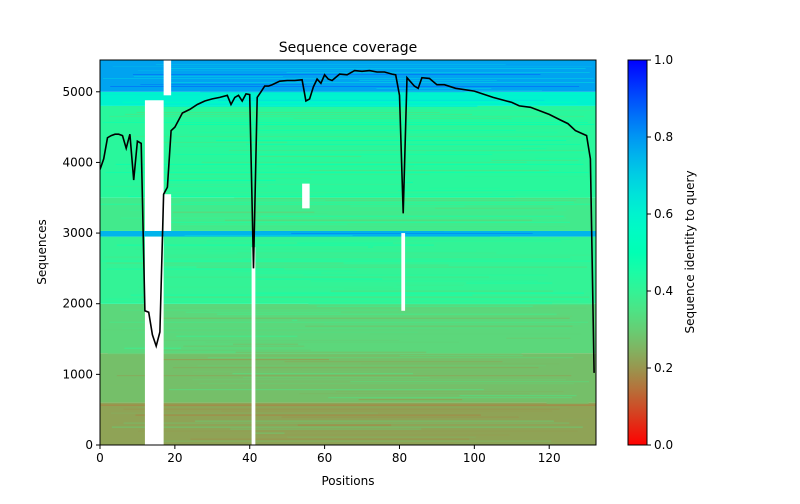  Describe the element at coordinates (348, 481) in the screenshot. I see `x-axis-label: Positions` at that location.